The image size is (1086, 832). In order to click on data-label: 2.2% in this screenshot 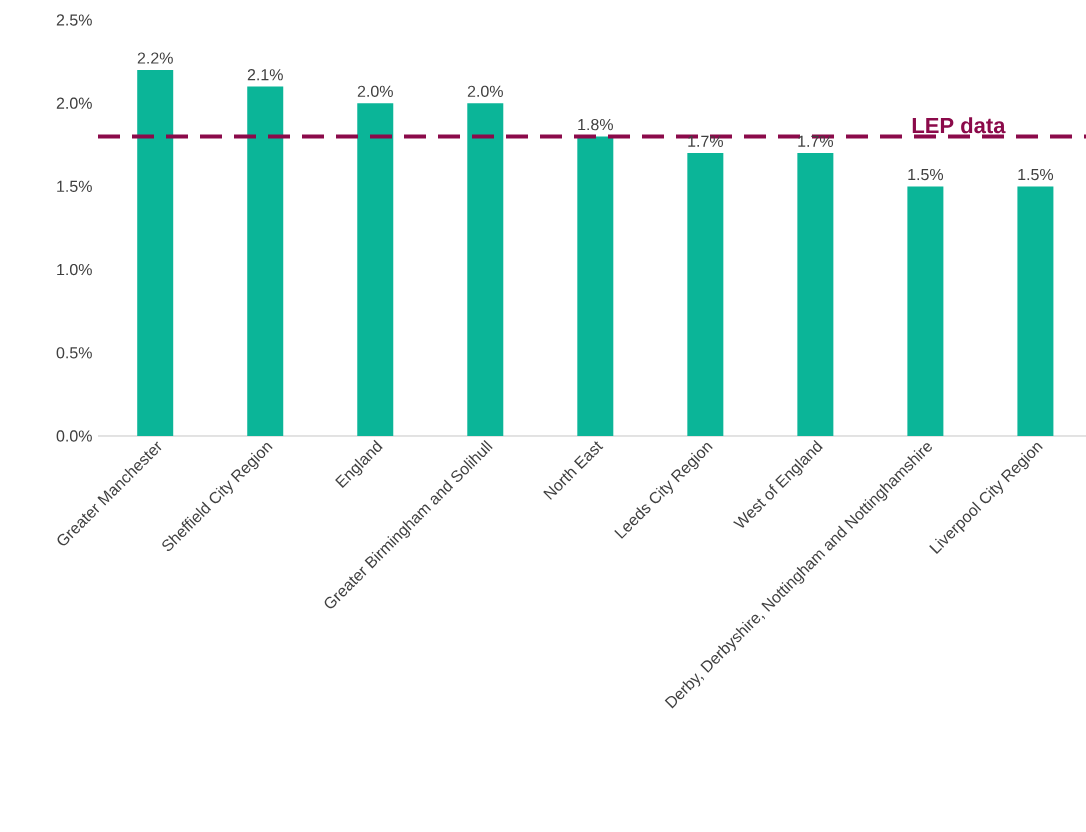, I will do `click(155, 58)`.